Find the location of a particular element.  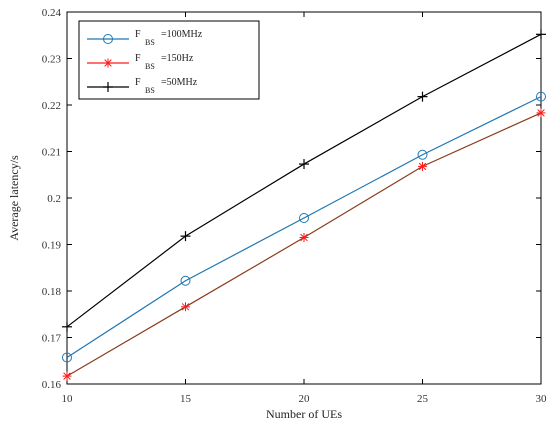

y-tick-label: 0.18 is located at coordinates (52, 292).